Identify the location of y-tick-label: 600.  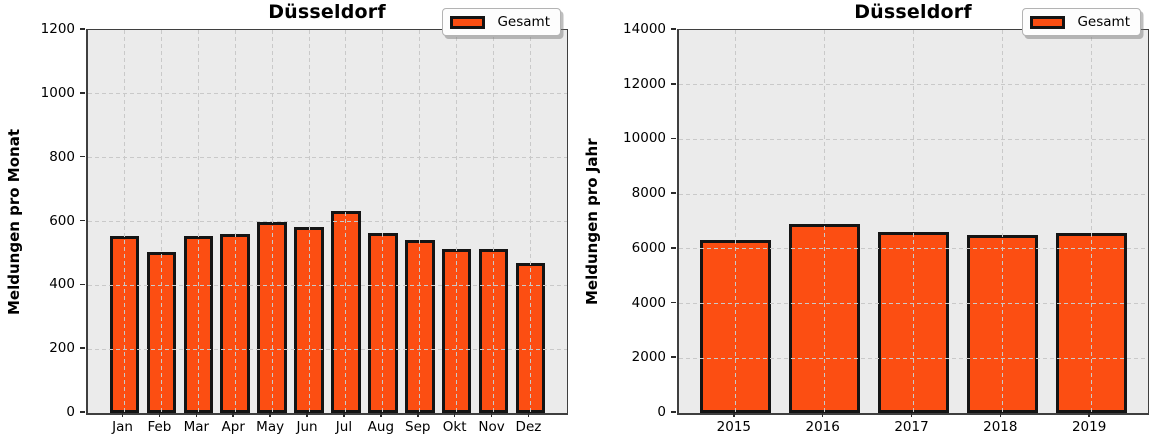
(62, 220).